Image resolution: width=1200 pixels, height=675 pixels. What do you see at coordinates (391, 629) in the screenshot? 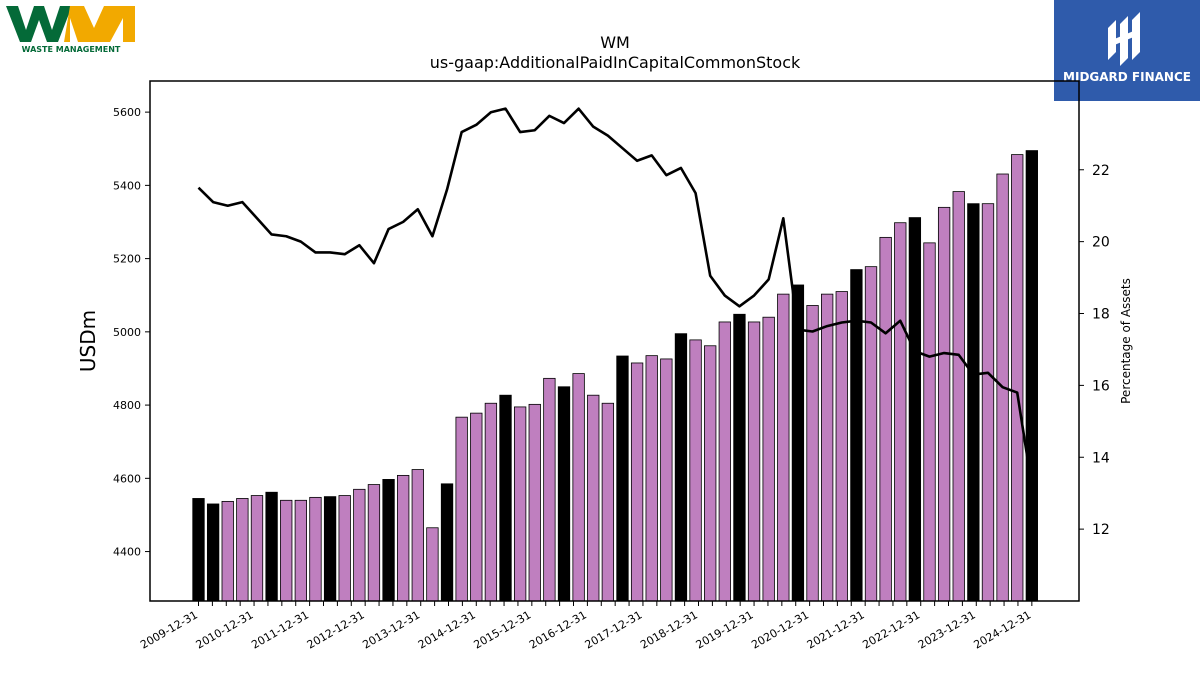
I see `x-tick-label: 2013-12-31` at bounding box center [391, 629].